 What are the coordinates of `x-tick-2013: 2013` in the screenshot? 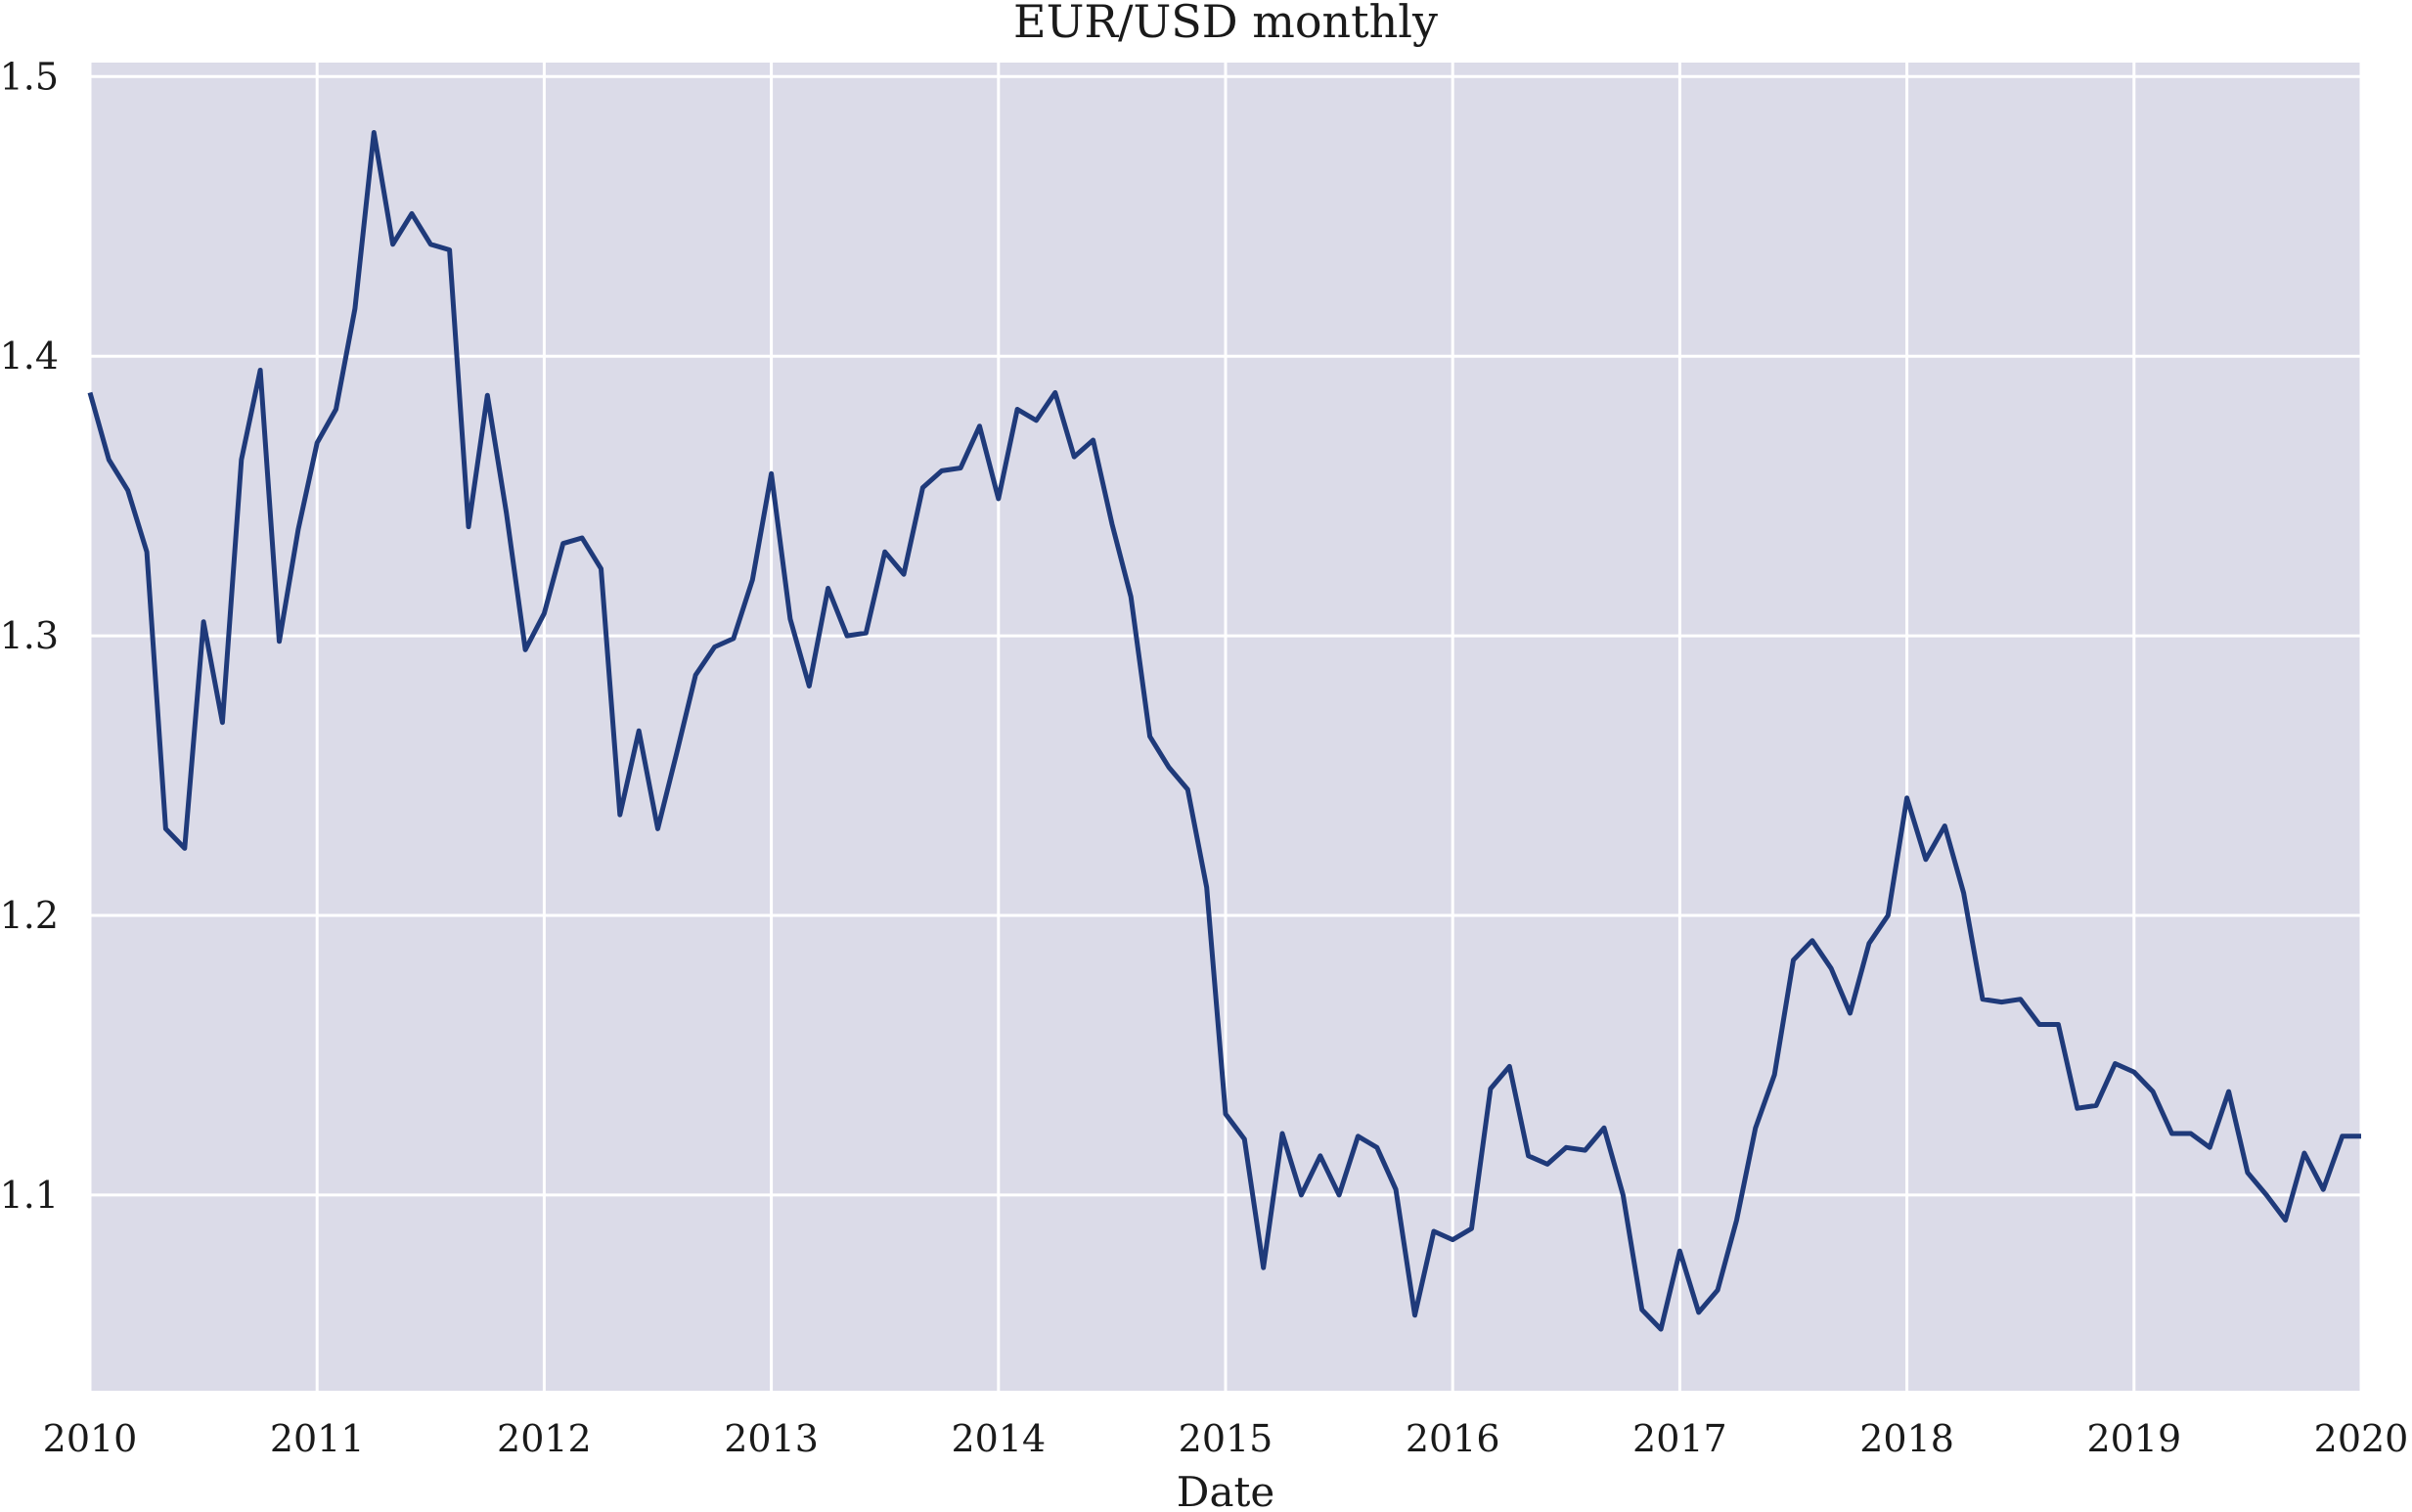 It's located at (771, 1439).